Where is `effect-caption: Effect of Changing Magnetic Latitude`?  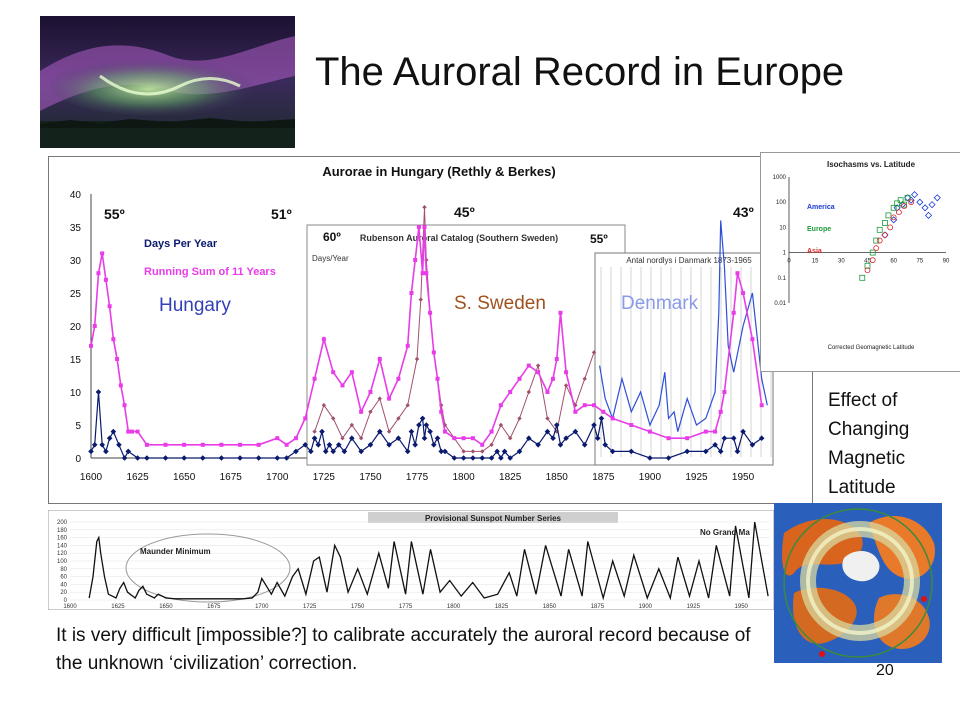
effect-caption: Effect of Changing Magnetic Latitude is located at coordinates (868, 444).